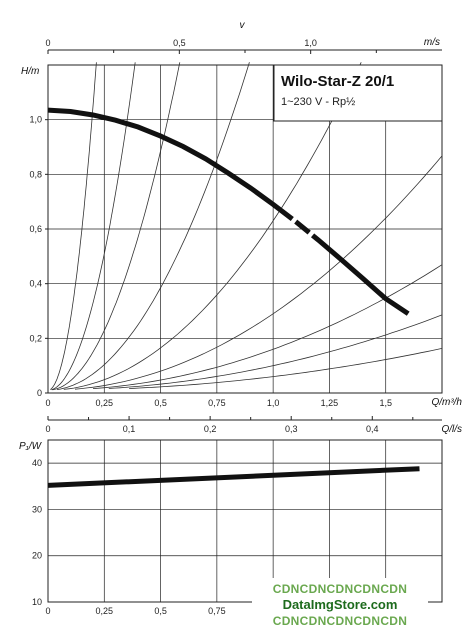 The height and width of the screenshot is (640, 465). Describe the element at coordinates (135, 611) in the screenshot. I see `power-x-ticks: 0 0,25 0,5 0,75` at that location.